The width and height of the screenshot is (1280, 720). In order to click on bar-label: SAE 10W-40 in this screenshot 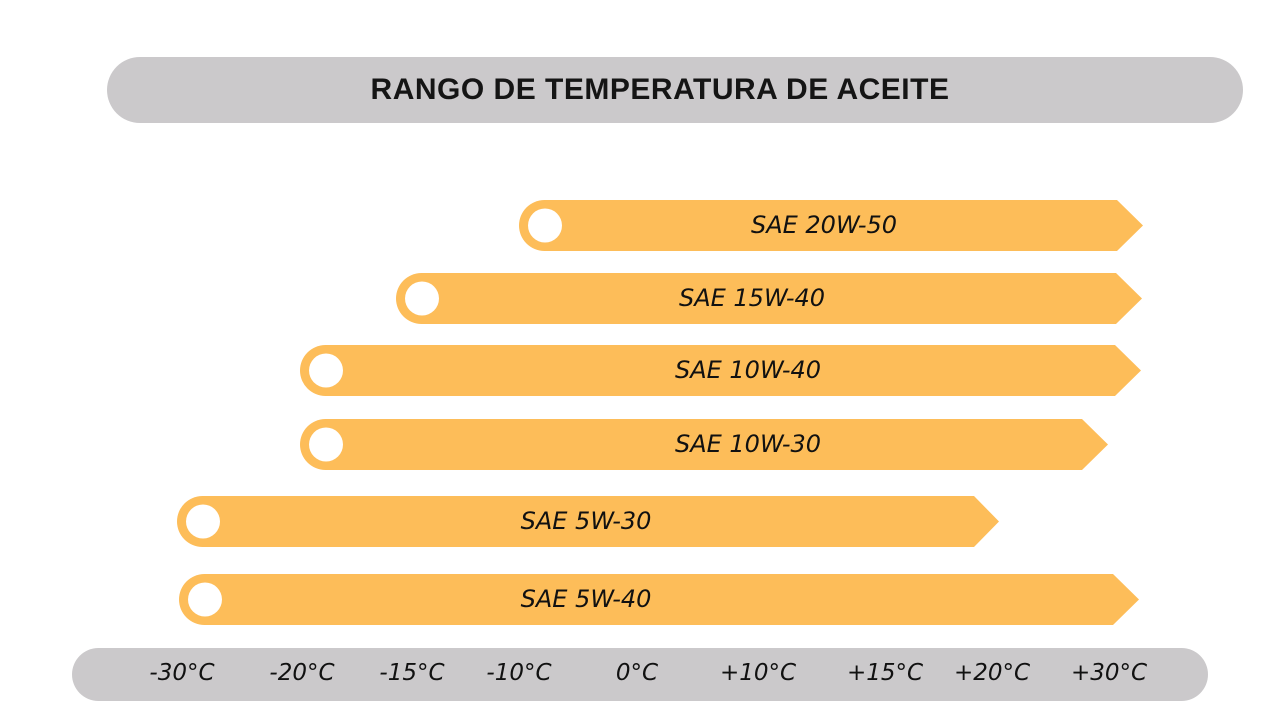, I will do `click(748, 370)`.